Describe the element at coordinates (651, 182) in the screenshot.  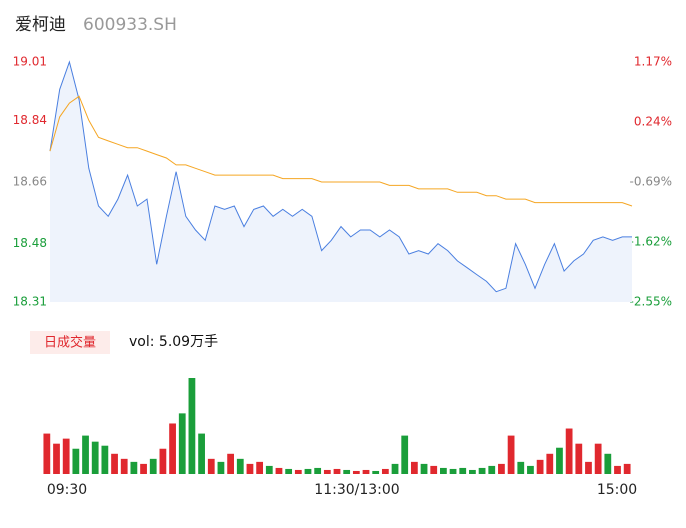
I see `y2-tick-label: -0.69%` at that location.